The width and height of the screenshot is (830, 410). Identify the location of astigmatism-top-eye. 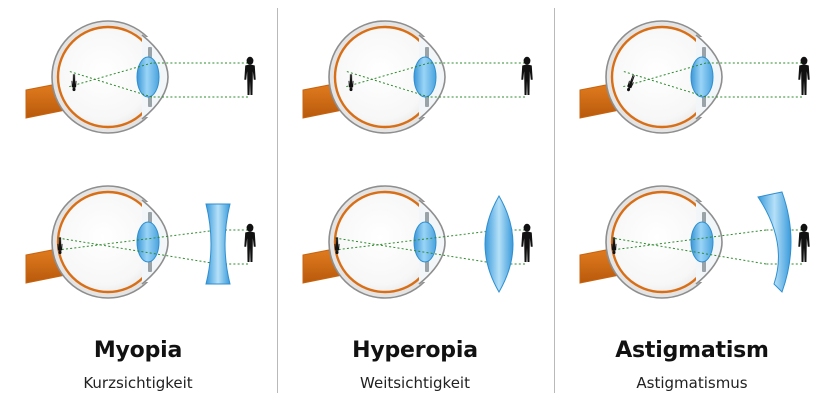
(651, 77).